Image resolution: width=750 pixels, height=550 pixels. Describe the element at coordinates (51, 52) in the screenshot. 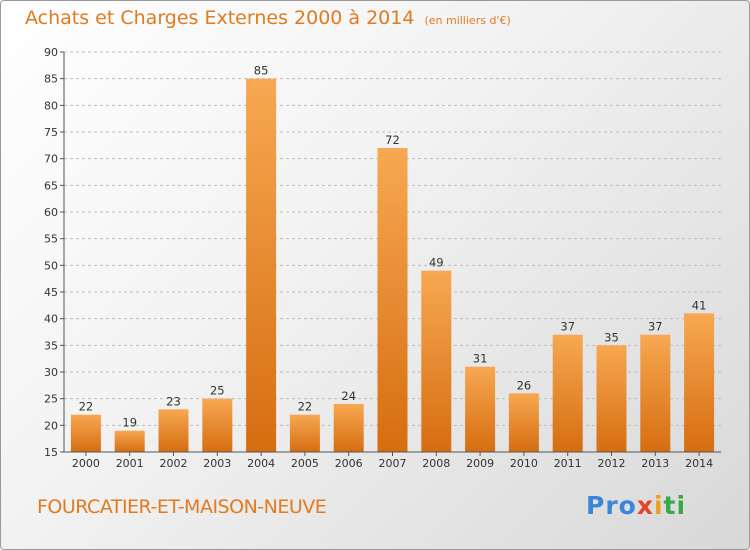

I see `y-tick-label: 90` at that location.